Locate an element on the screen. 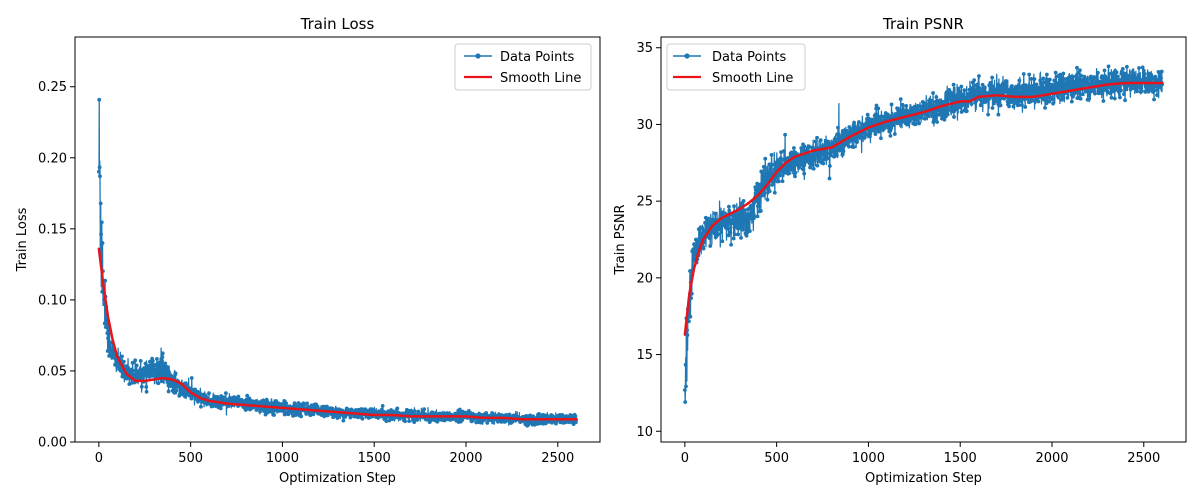 The height and width of the screenshot is (500, 1200). x-tick-label: 0 is located at coordinates (685, 458).